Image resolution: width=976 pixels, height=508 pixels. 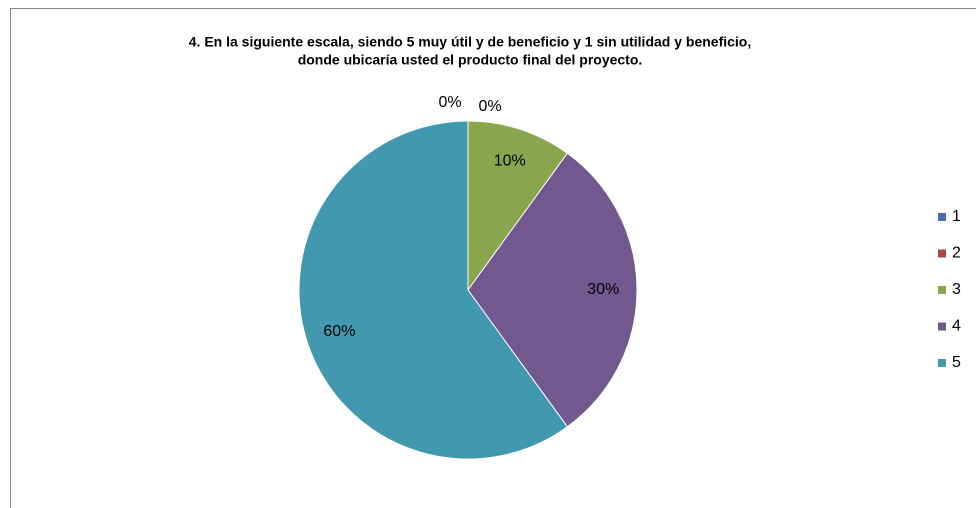 I want to click on data-label: 60%, so click(x=339, y=331).